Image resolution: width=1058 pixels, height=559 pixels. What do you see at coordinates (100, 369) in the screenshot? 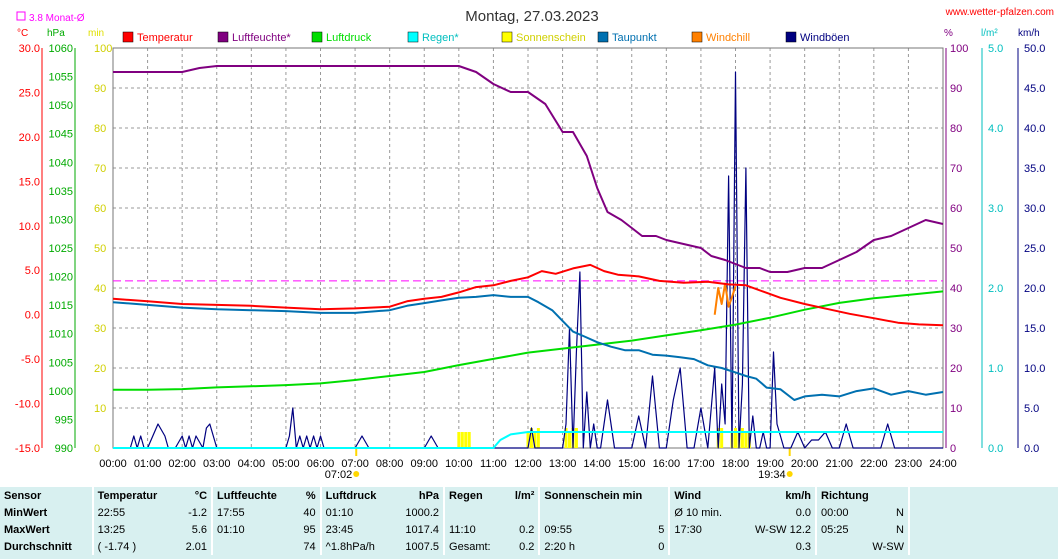
I see `sunshine-tick-label: 20` at bounding box center [100, 369].